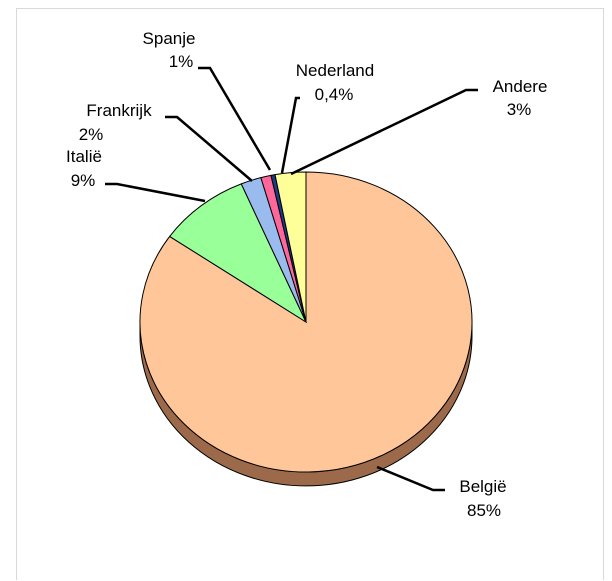 This screenshot has height=581, width=612. Describe the element at coordinates (482, 498) in the screenshot. I see `label-belgie: België 85%` at that location.